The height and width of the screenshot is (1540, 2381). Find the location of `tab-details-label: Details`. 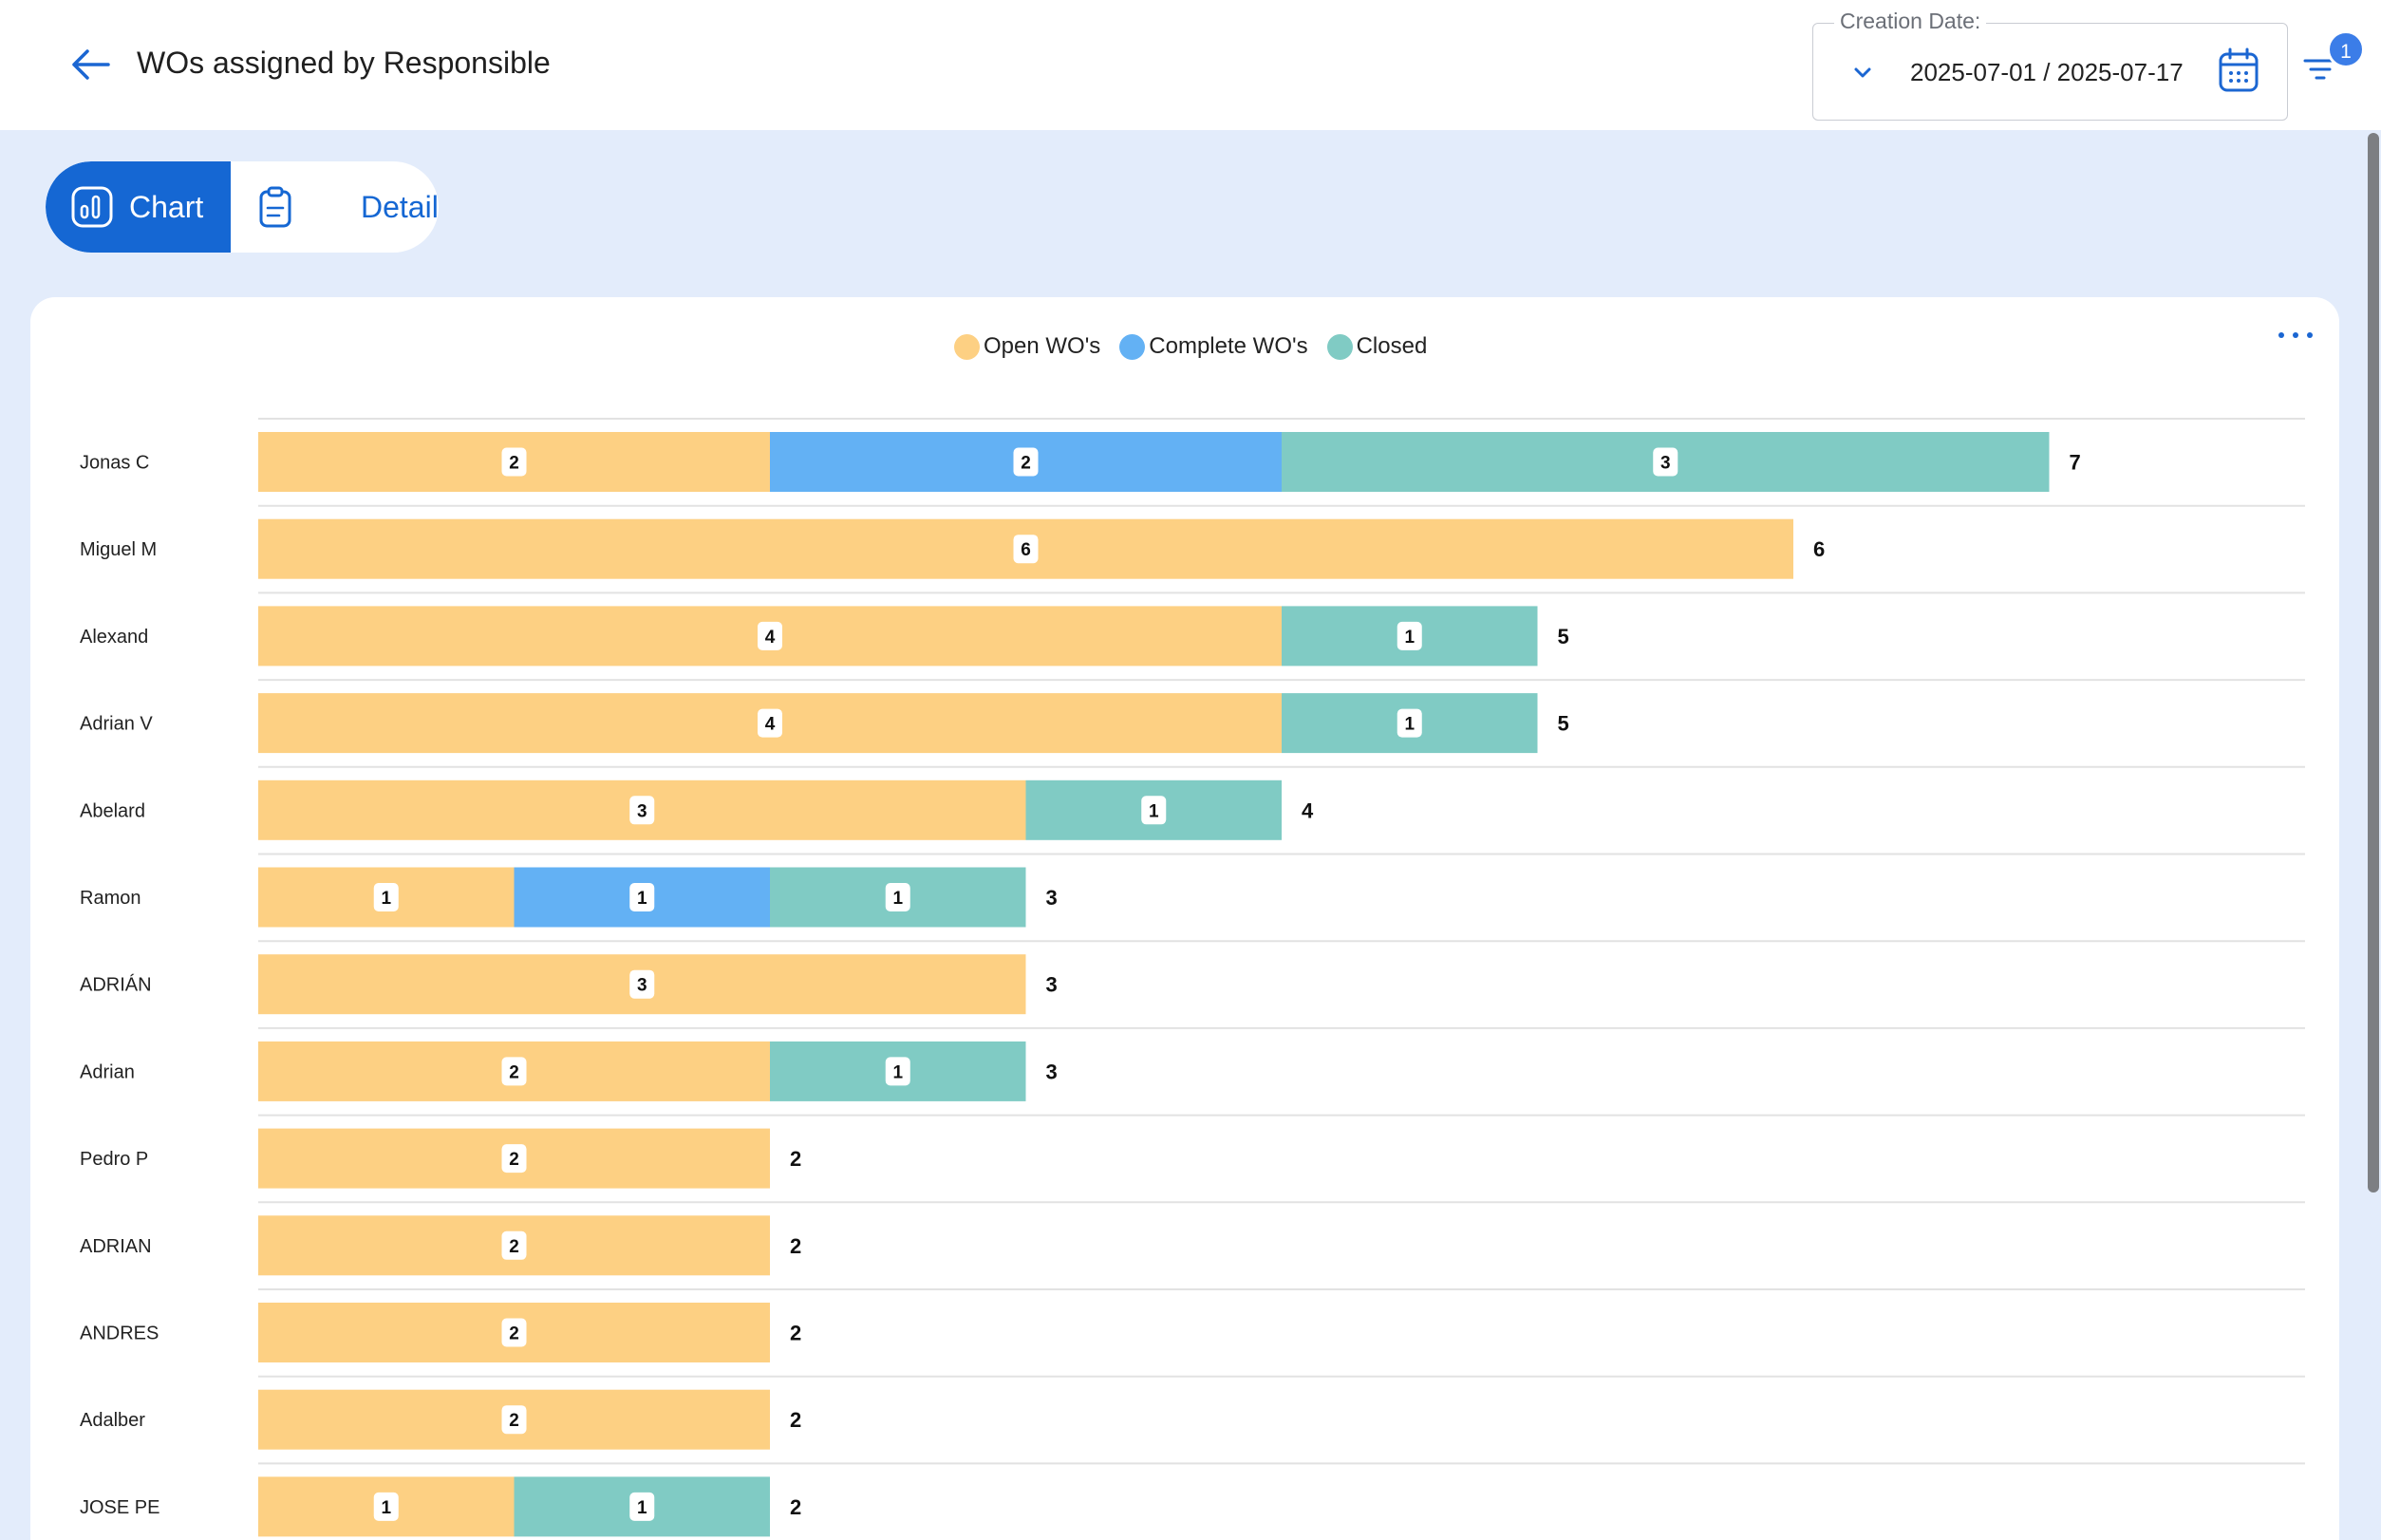

tab-details-label: Details is located at coordinates (400, 207).